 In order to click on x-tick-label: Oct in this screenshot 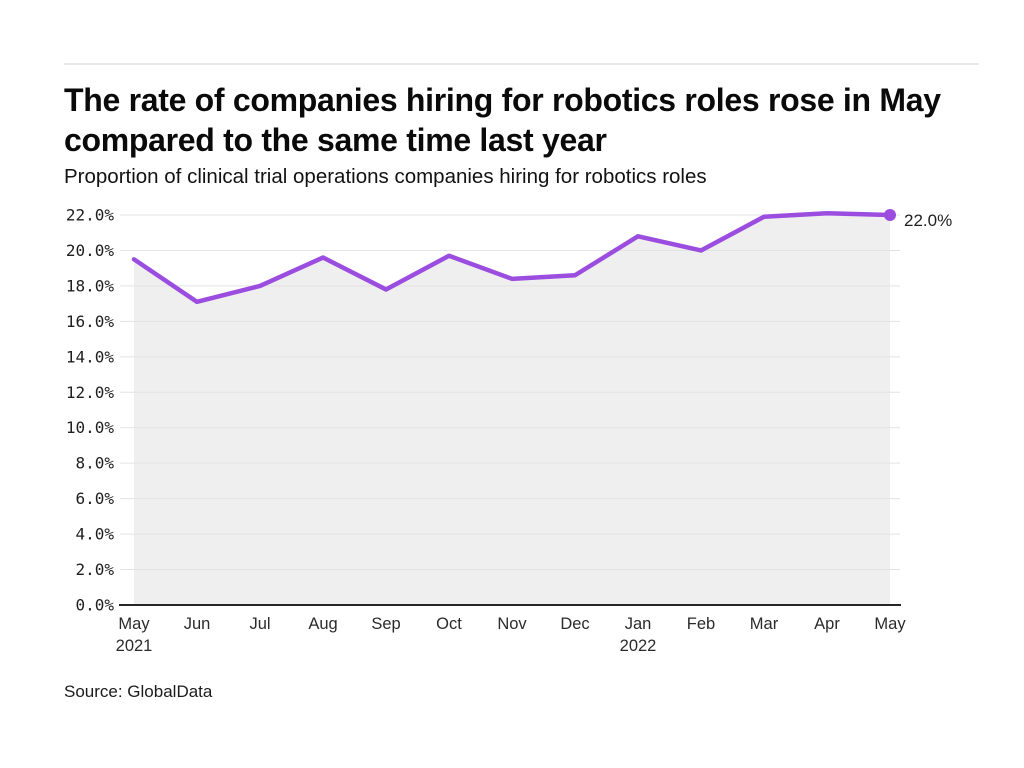, I will do `click(449, 624)`.